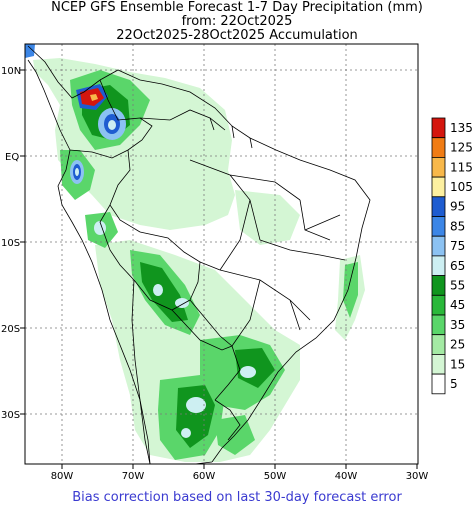 The width and height of the screenshot is (474, 507). Describe the element at coordinates (457, 246) in the screenshot. I see `legend-label-6: 75` at that location.